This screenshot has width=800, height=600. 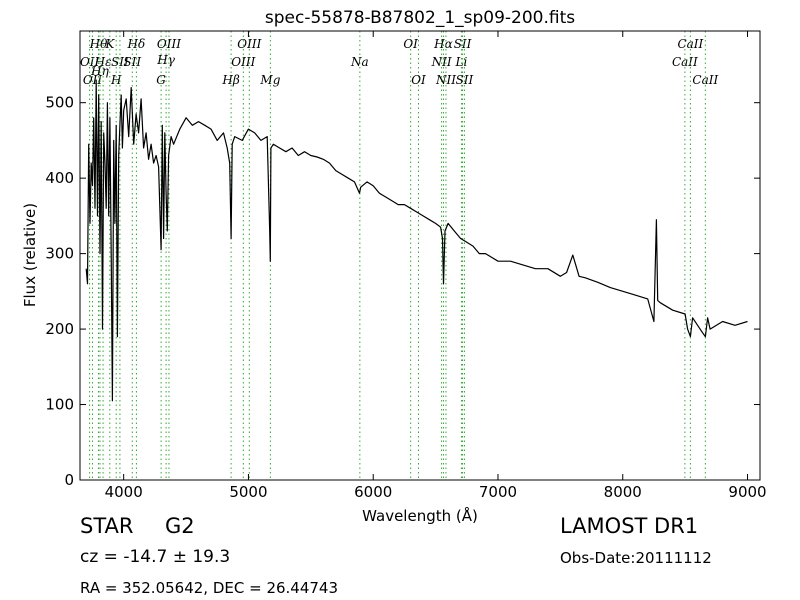 I want to click on x-tick-label: 5000, so click(x=248, y=492).